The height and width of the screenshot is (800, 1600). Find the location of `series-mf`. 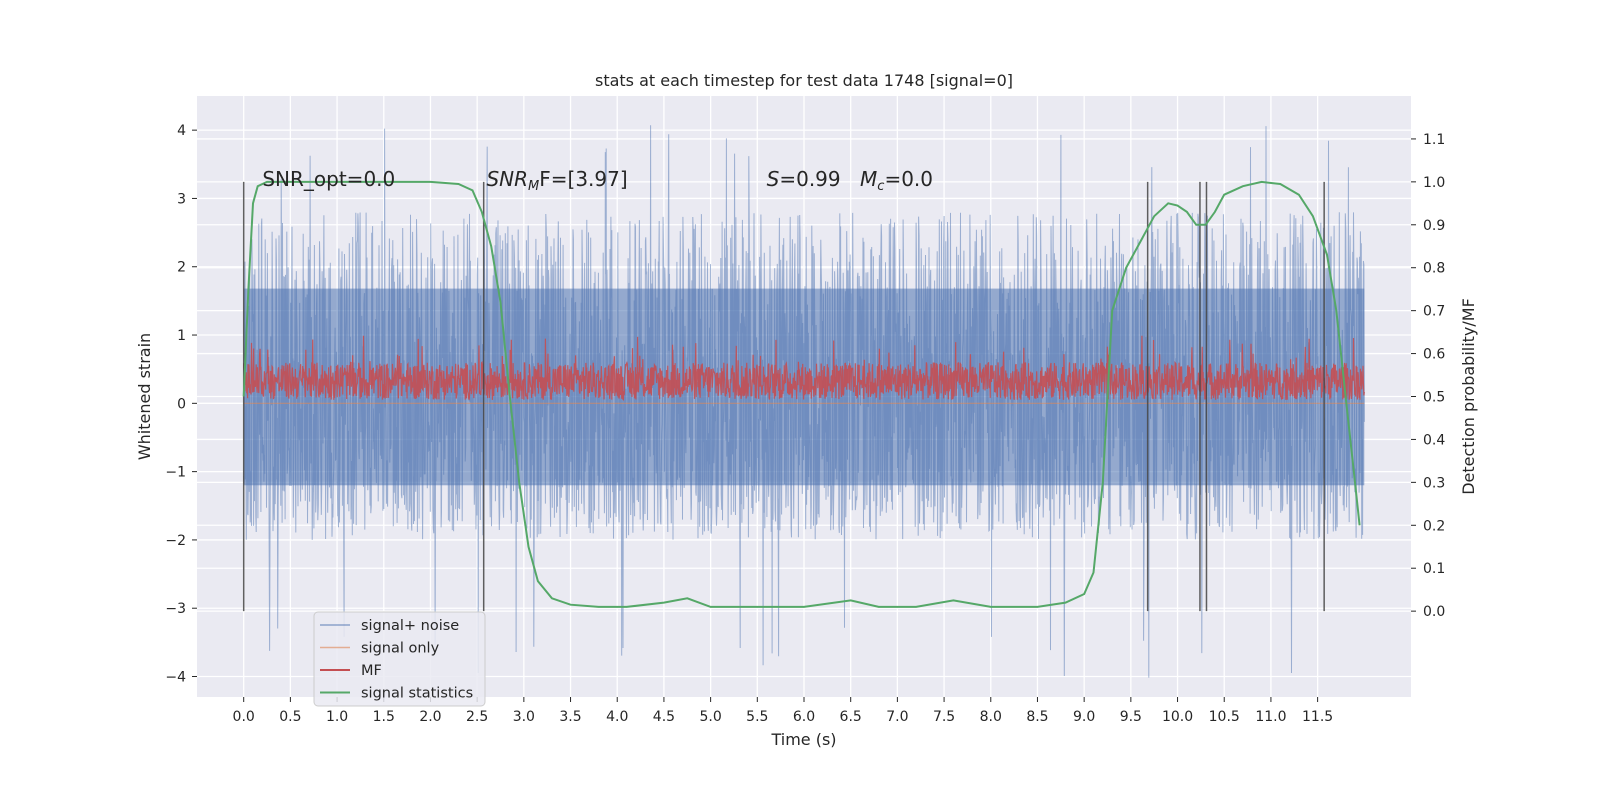

series-mf is located at coordinates (804, 368).